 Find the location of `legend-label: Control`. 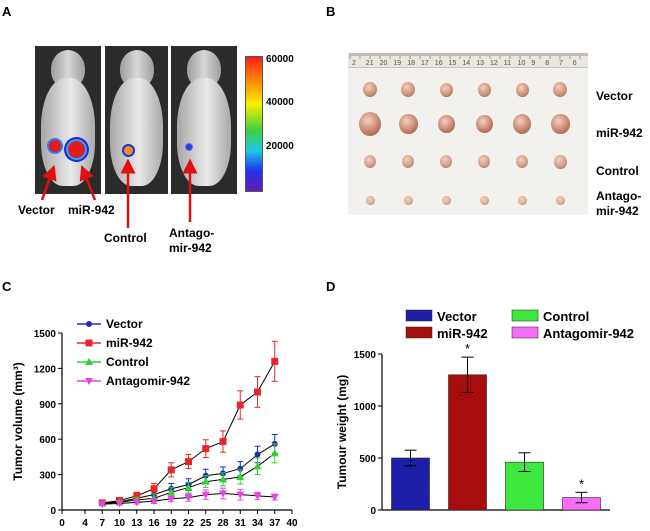

legend-label: Control is located at coordinates (127, 362).